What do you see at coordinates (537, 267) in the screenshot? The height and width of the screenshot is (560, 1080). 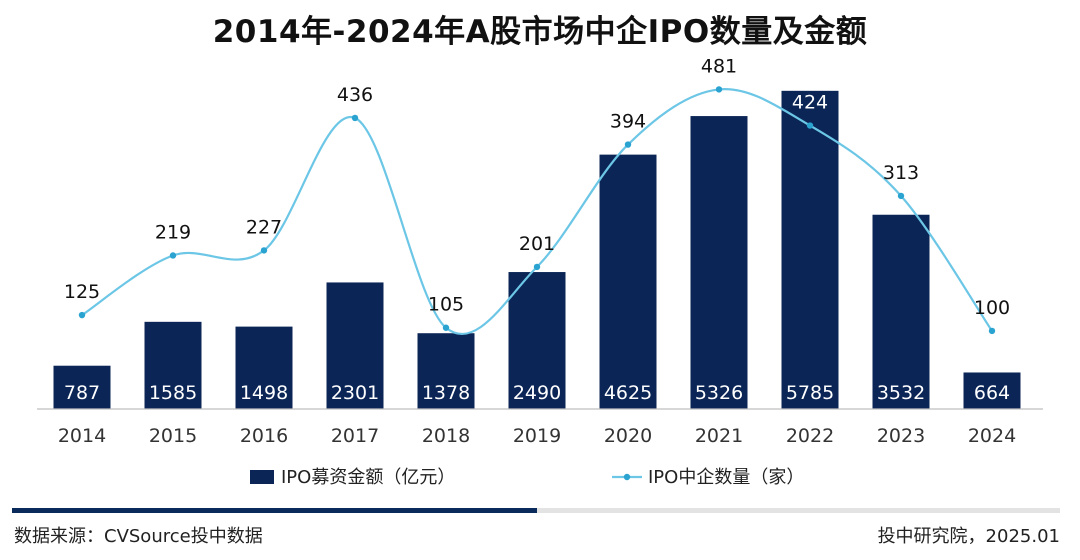 I see `line-point-2019` at bounding box center [537, 267].